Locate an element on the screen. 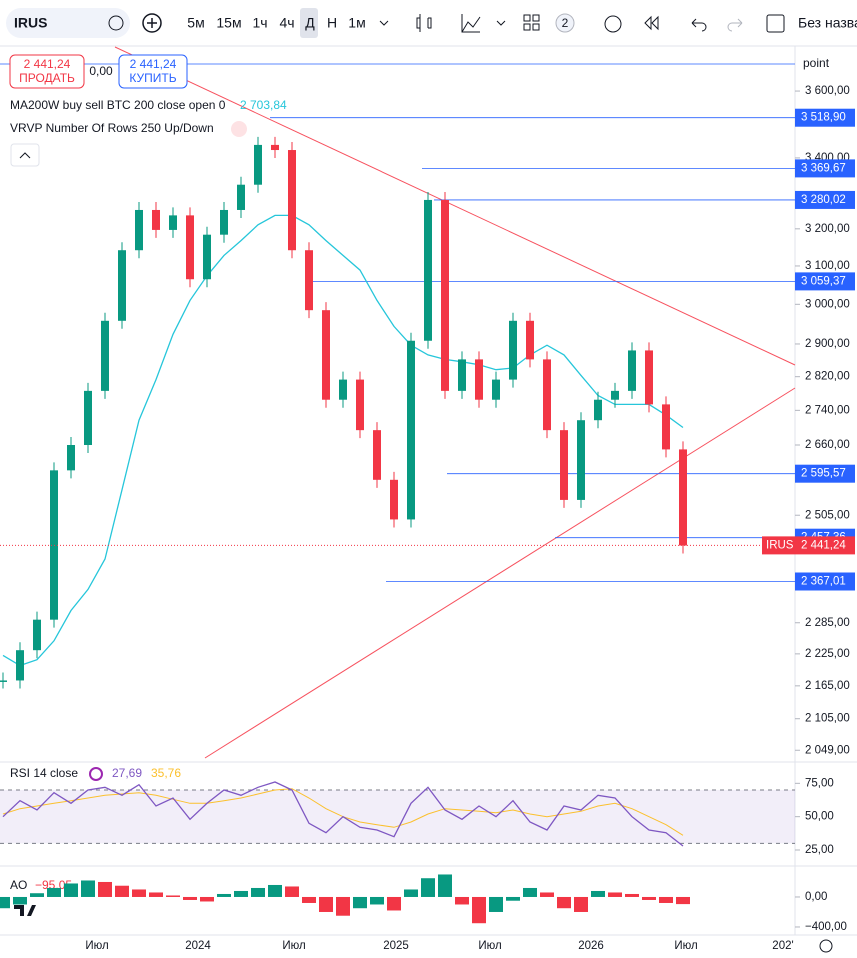  interval: Н is located at coordinates (332, 23).